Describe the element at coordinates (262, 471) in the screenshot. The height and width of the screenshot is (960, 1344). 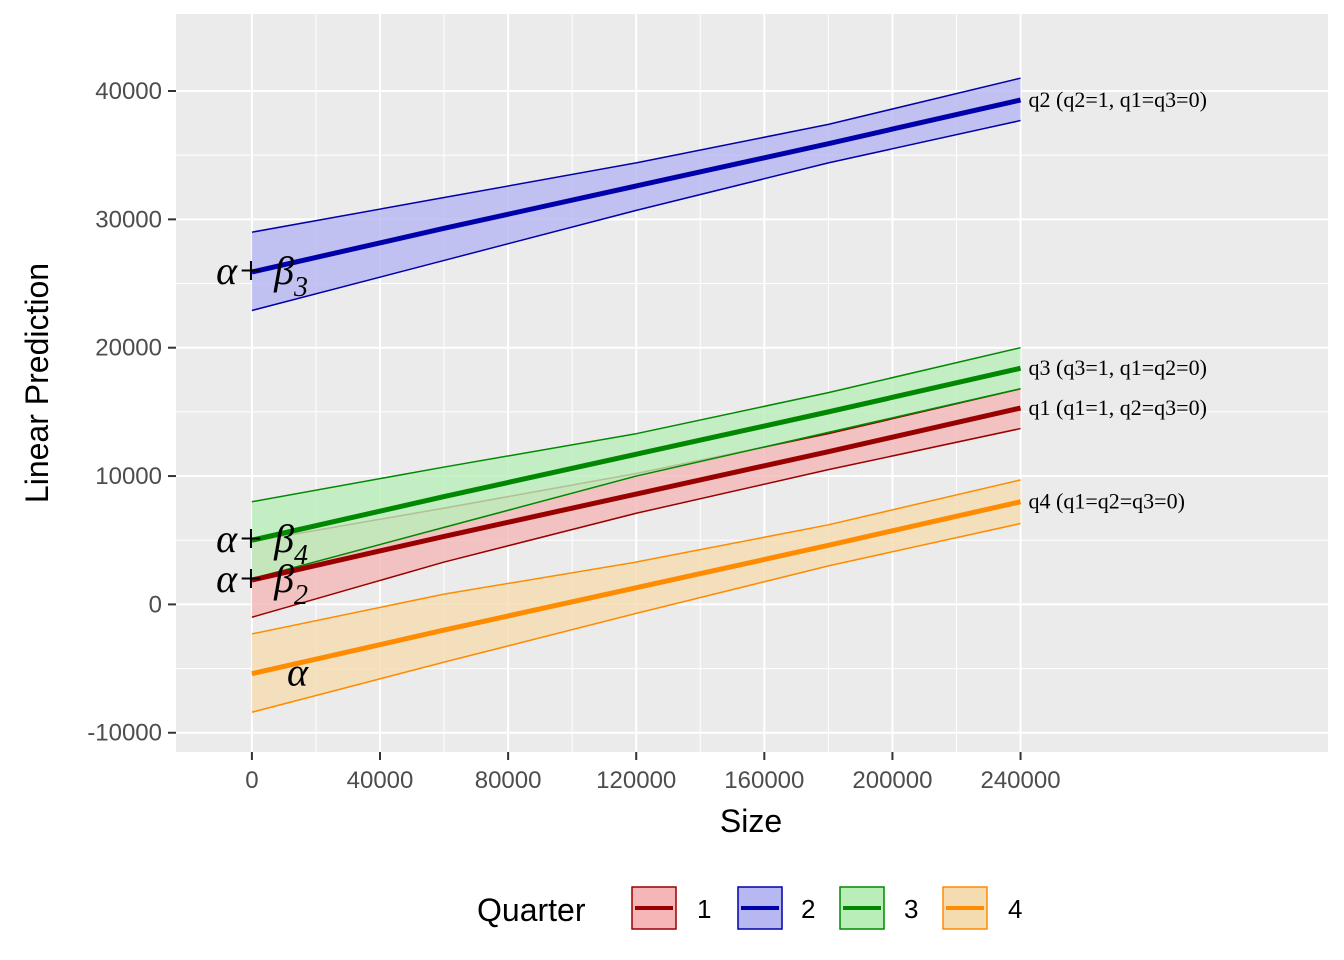
I see `left-annotations: α+ β3 α+ β4α+ β2 α` at that location.